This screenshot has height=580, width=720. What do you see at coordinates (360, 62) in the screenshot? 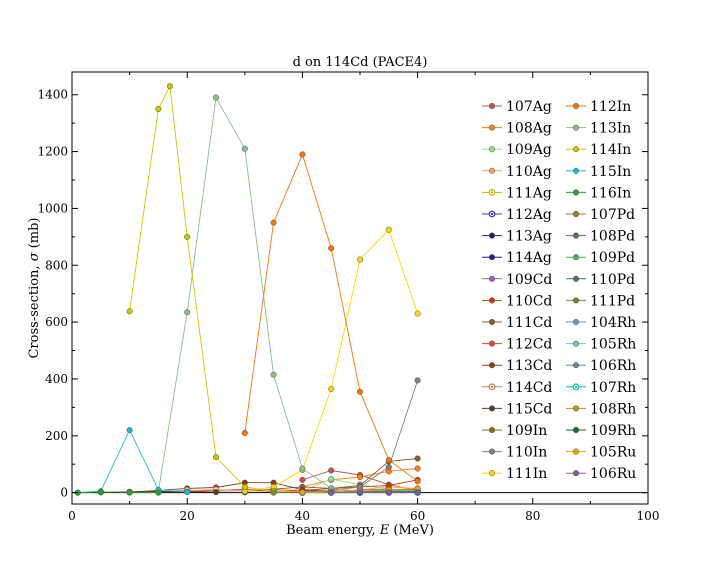
I see `chart-title: d on 114Cd (PACE4)` at bounding box center [360, 62].